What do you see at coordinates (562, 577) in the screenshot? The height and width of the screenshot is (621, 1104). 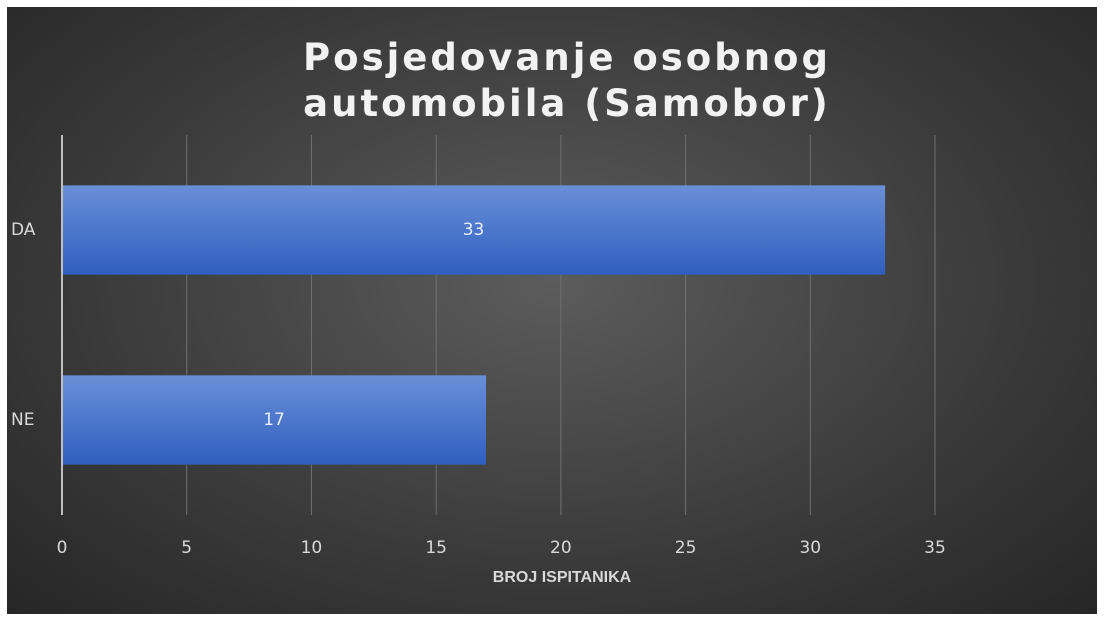 I see `x-axis-label: BROJ ISPITANIKA` at bounding box center [562, 577].